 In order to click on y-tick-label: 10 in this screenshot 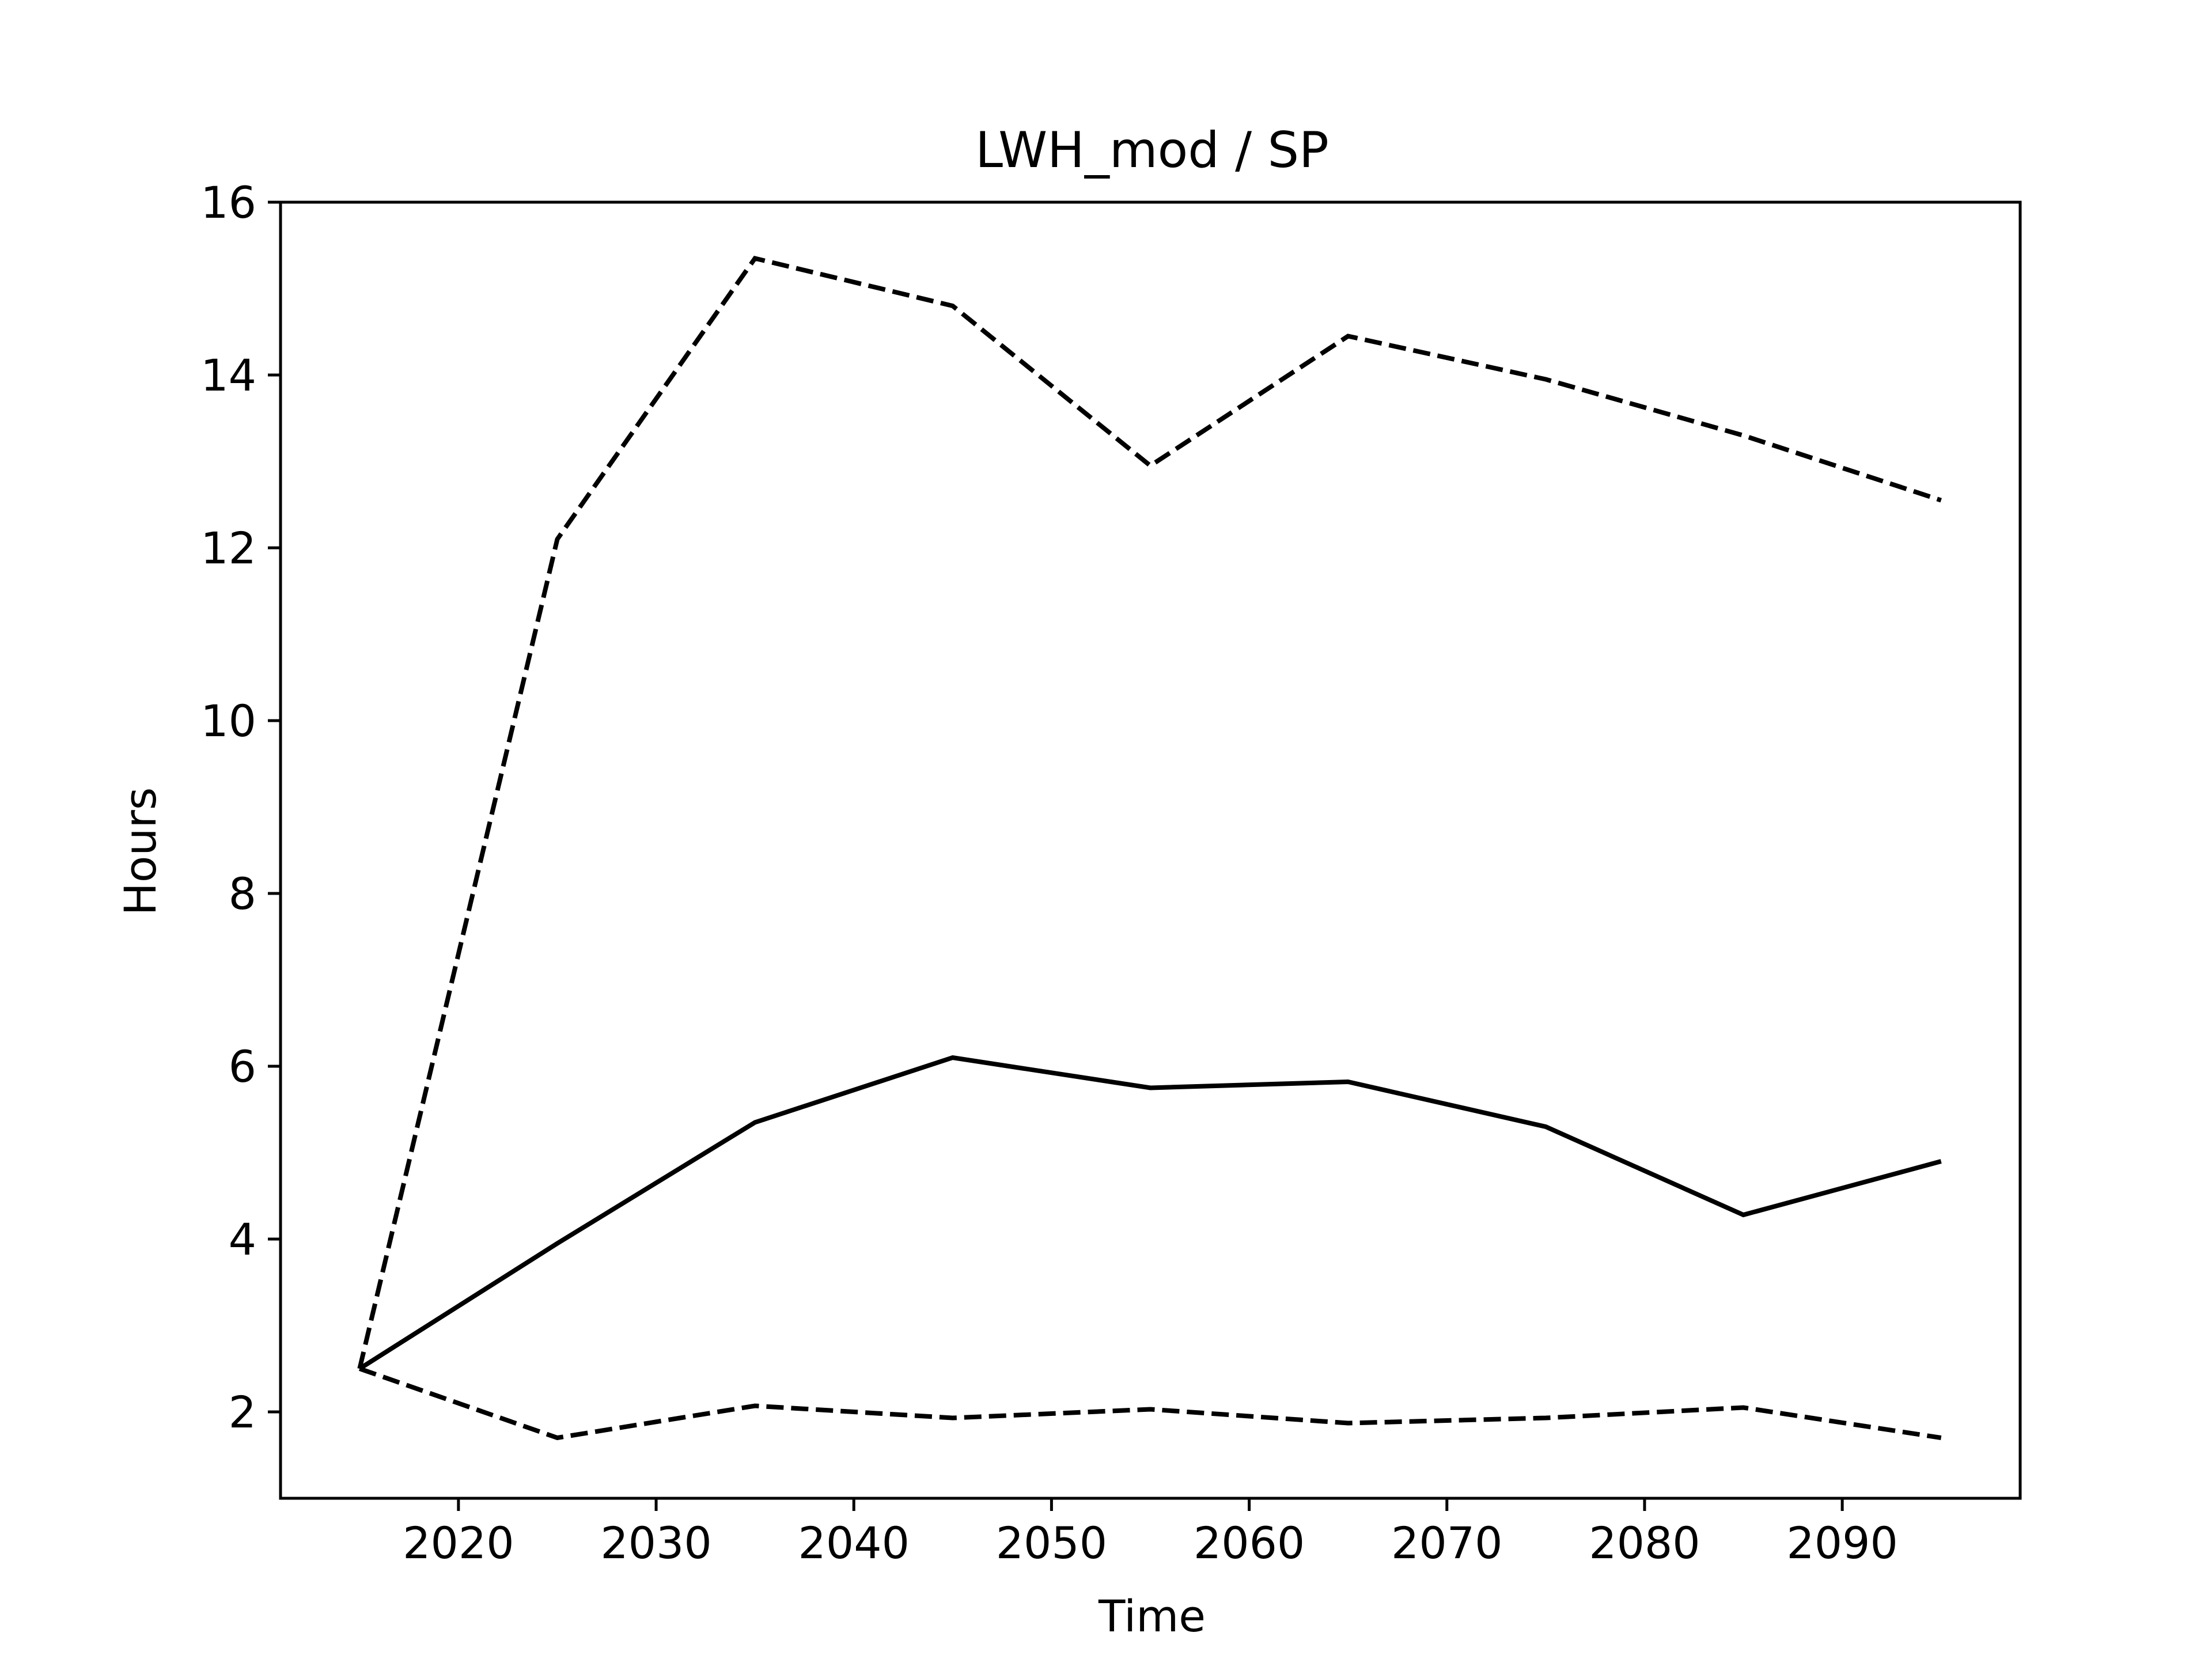, I will do `click(228, 721)`.